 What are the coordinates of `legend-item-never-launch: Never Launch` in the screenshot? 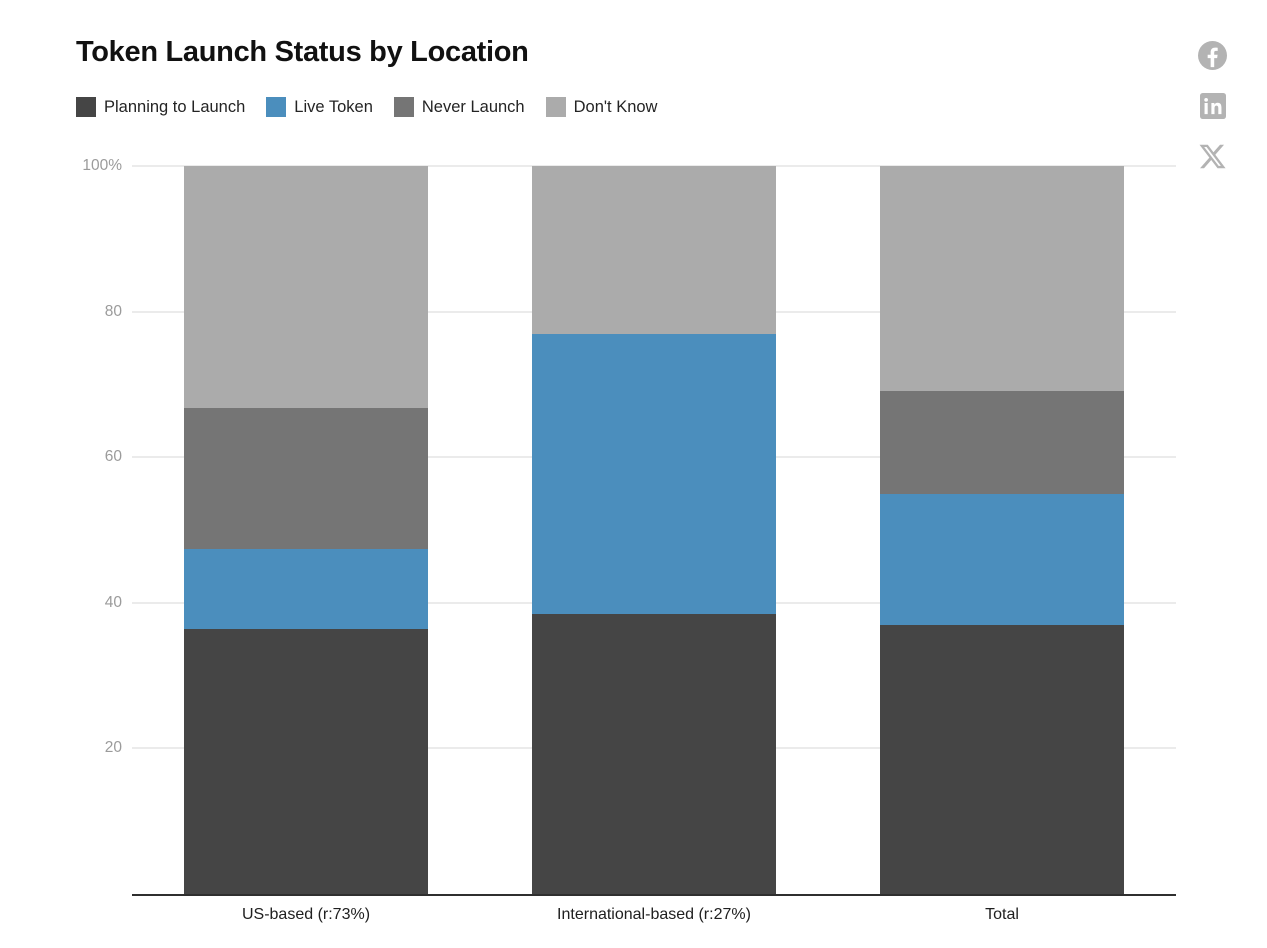 It's located at (459, 107).